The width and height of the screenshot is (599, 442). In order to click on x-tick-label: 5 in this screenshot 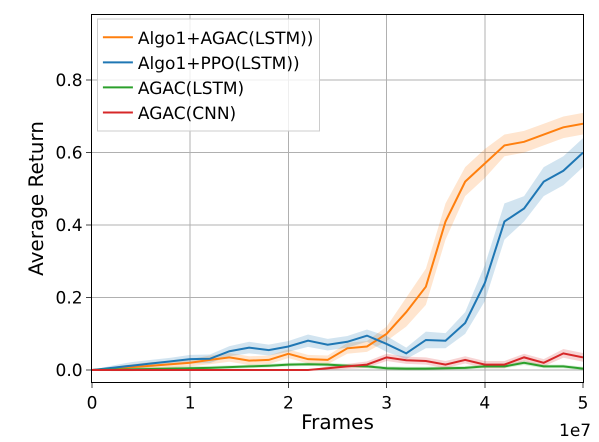, I will do `click(583, 403)`.